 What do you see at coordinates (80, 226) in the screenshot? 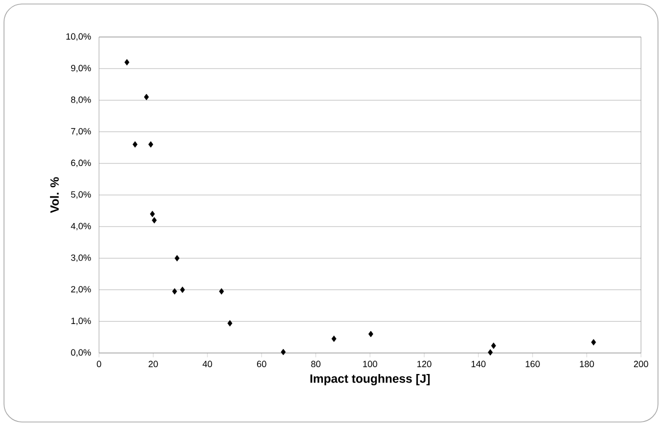
I see `y-tick-label: 4,0%` at bounding box center [80, 226].